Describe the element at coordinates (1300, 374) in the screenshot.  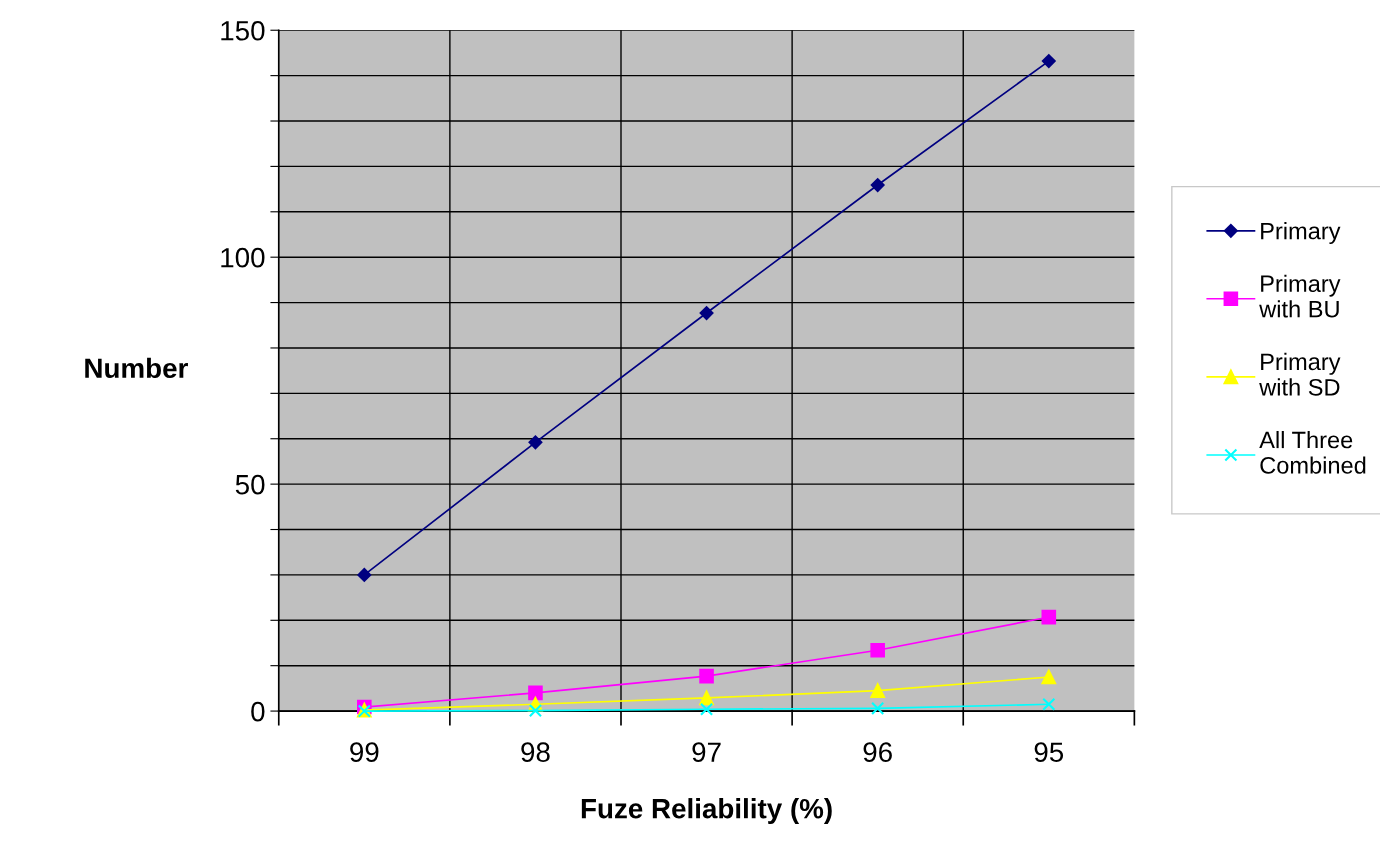
I see `legend-label: Primary with SD` at that location.